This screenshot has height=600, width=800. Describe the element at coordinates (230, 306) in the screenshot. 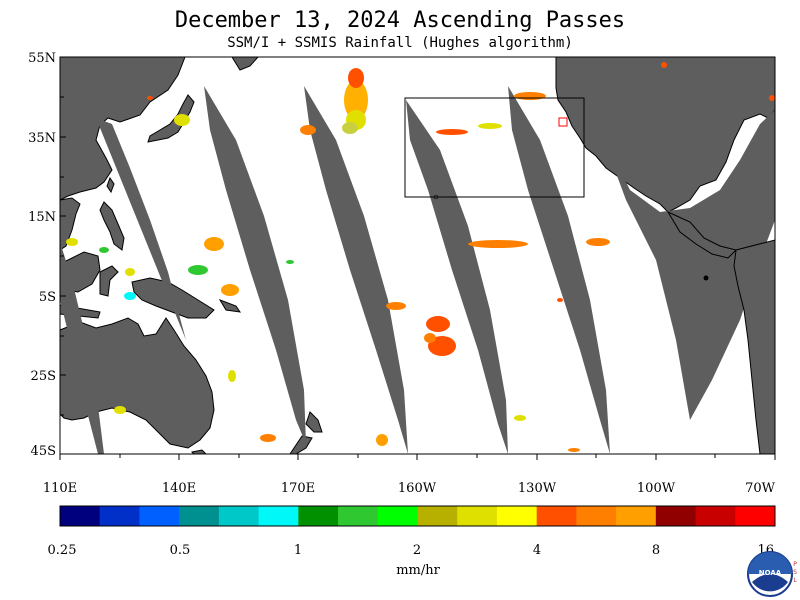

I see `land-solomons` at that location.